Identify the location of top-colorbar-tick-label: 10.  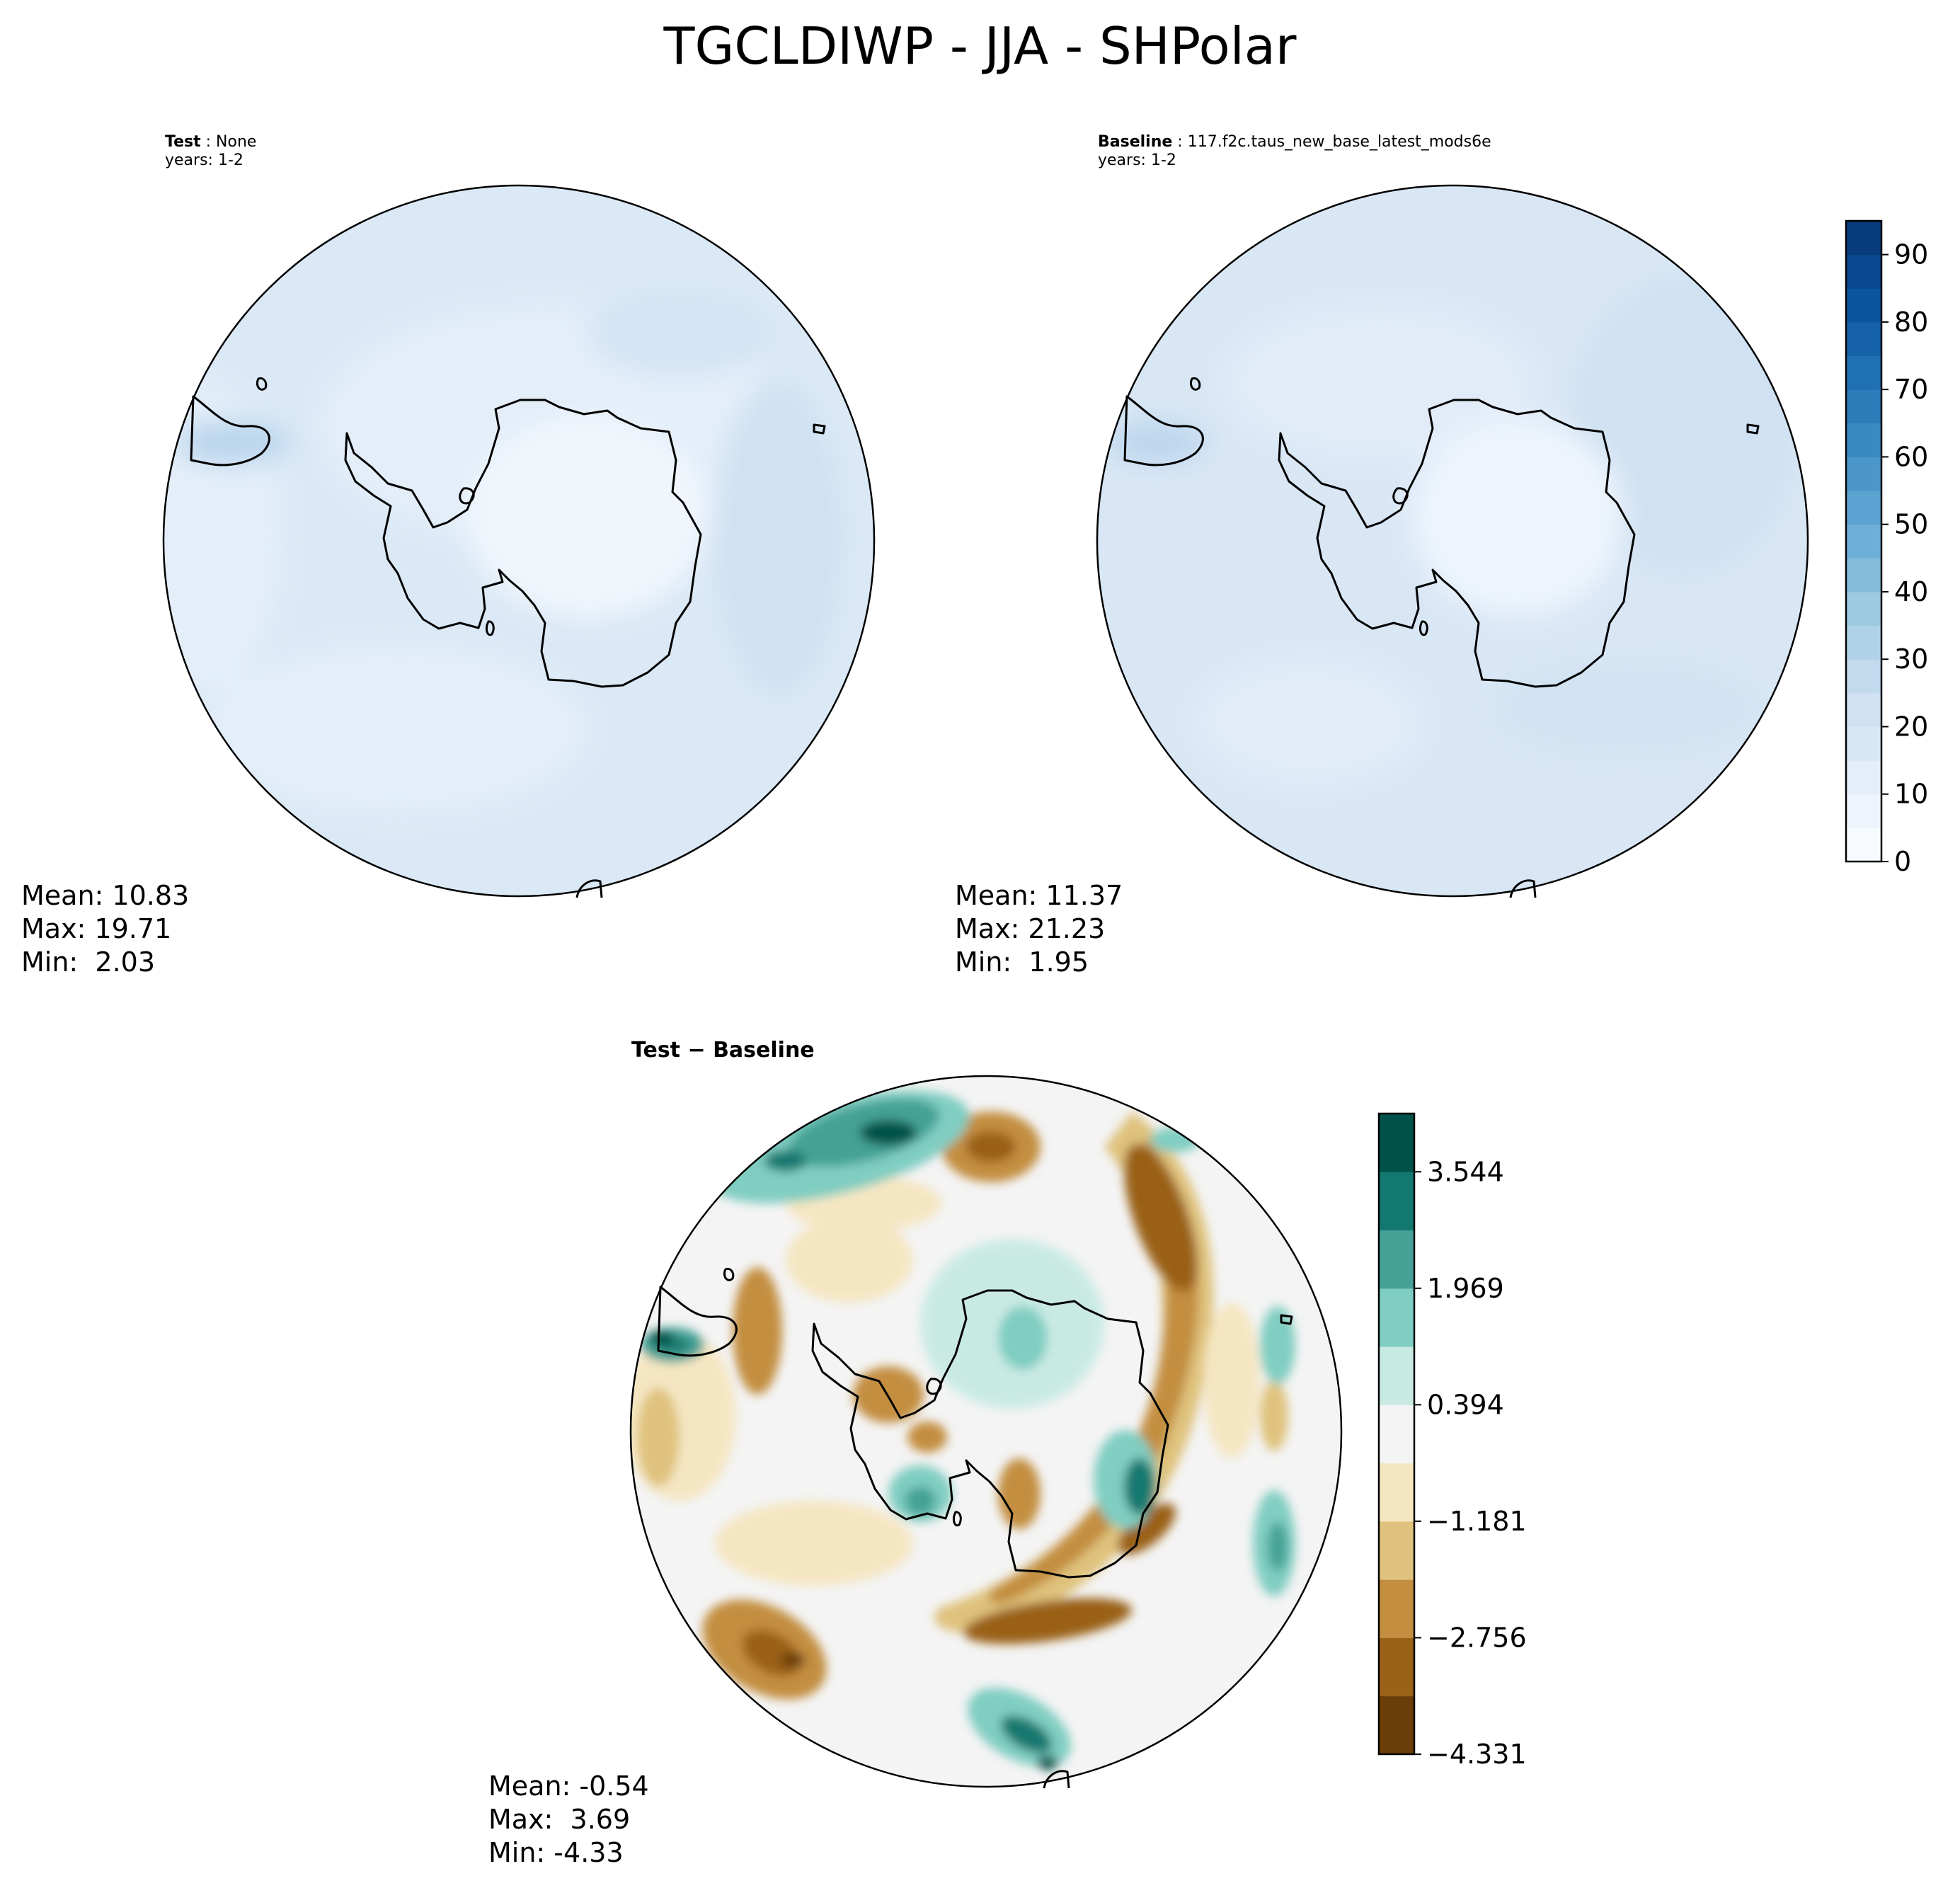
(1911, 794).